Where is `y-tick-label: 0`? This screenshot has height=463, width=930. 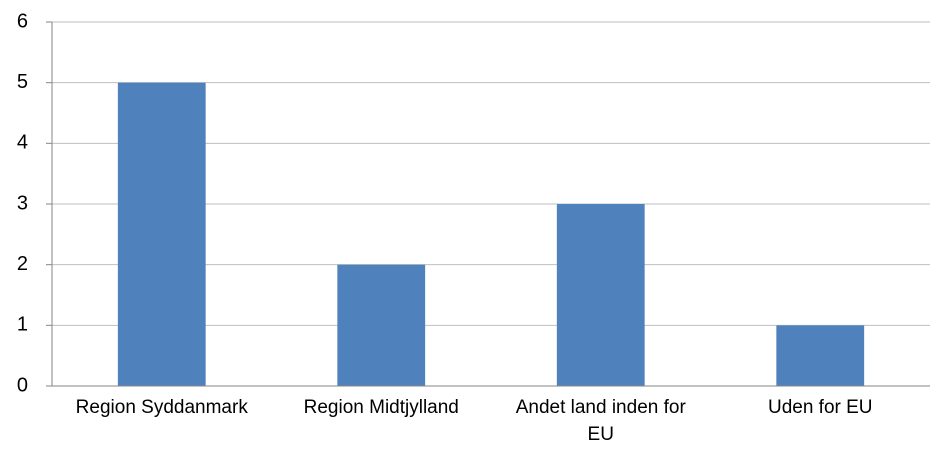 y-tick-label: 0 is located at coordinates (22, 385).